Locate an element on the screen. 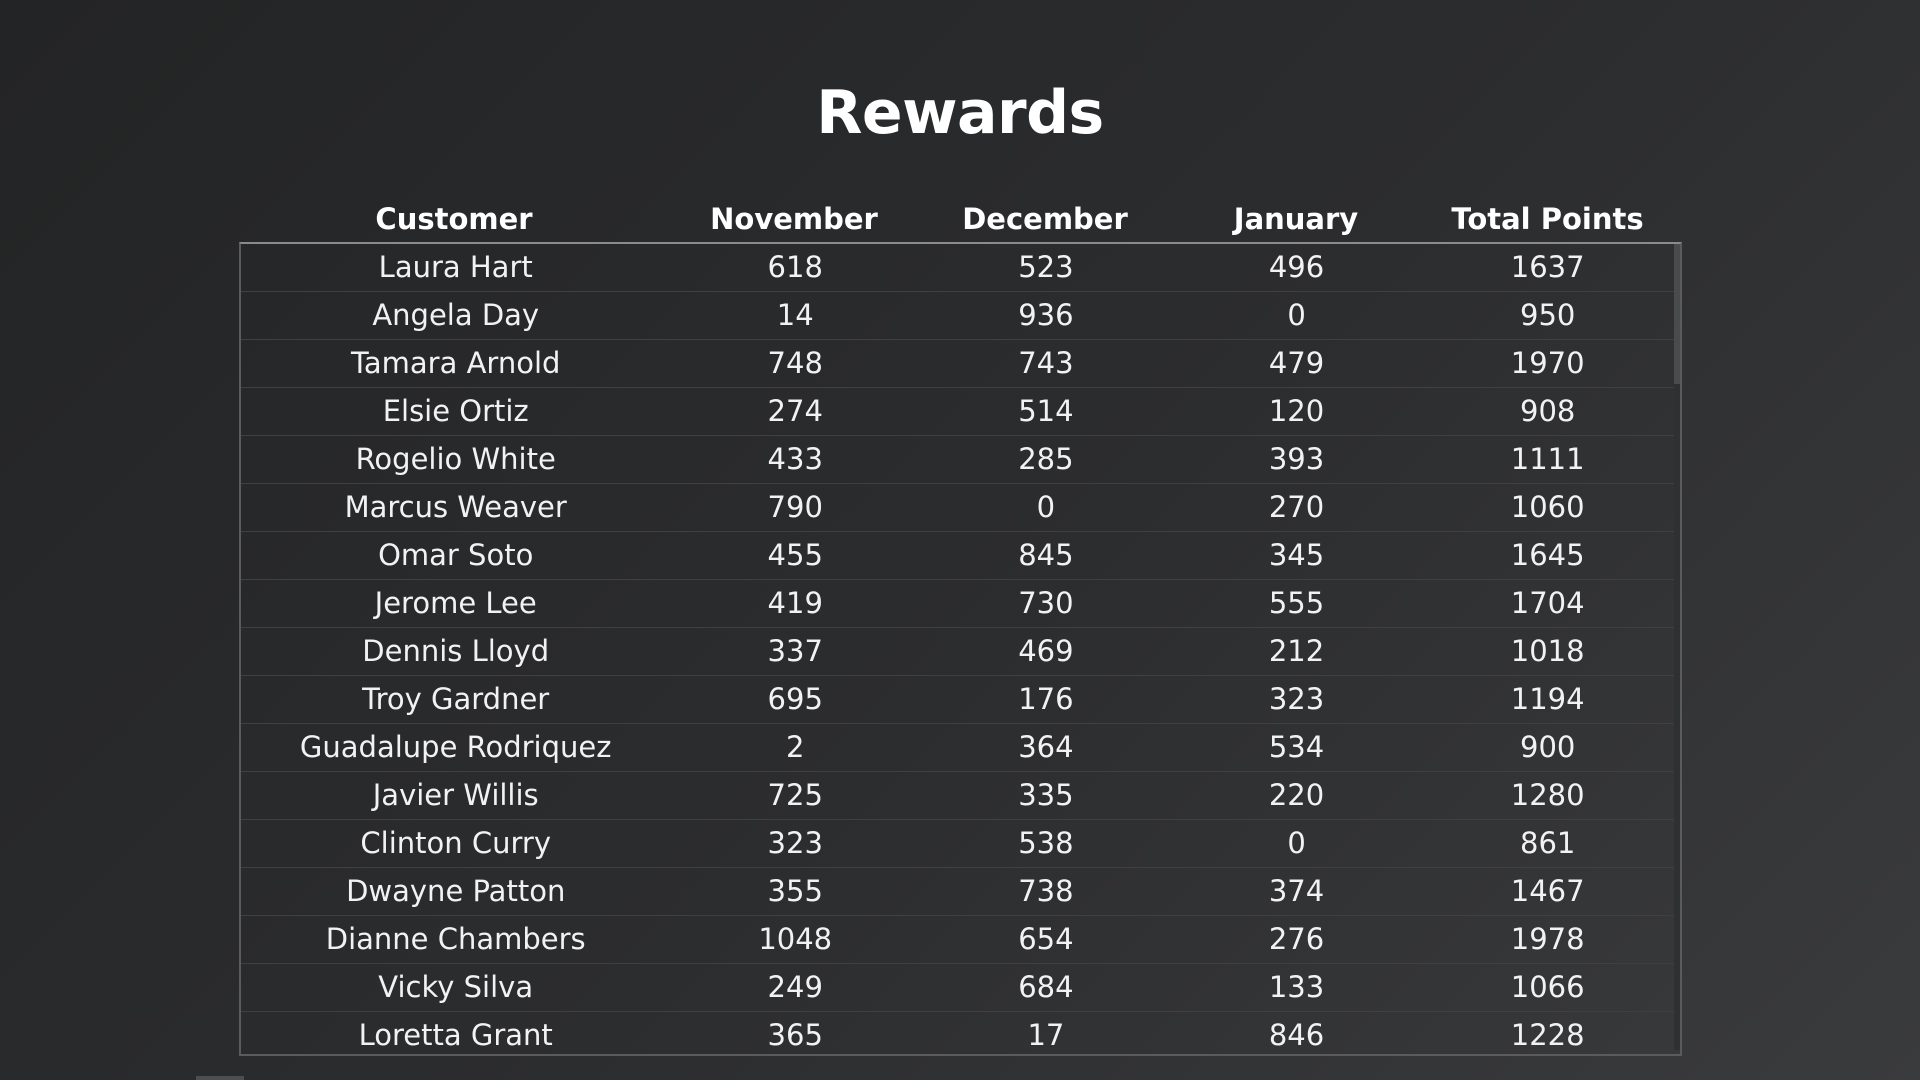  november-cell: 455 is located at coordinates (795, 555).